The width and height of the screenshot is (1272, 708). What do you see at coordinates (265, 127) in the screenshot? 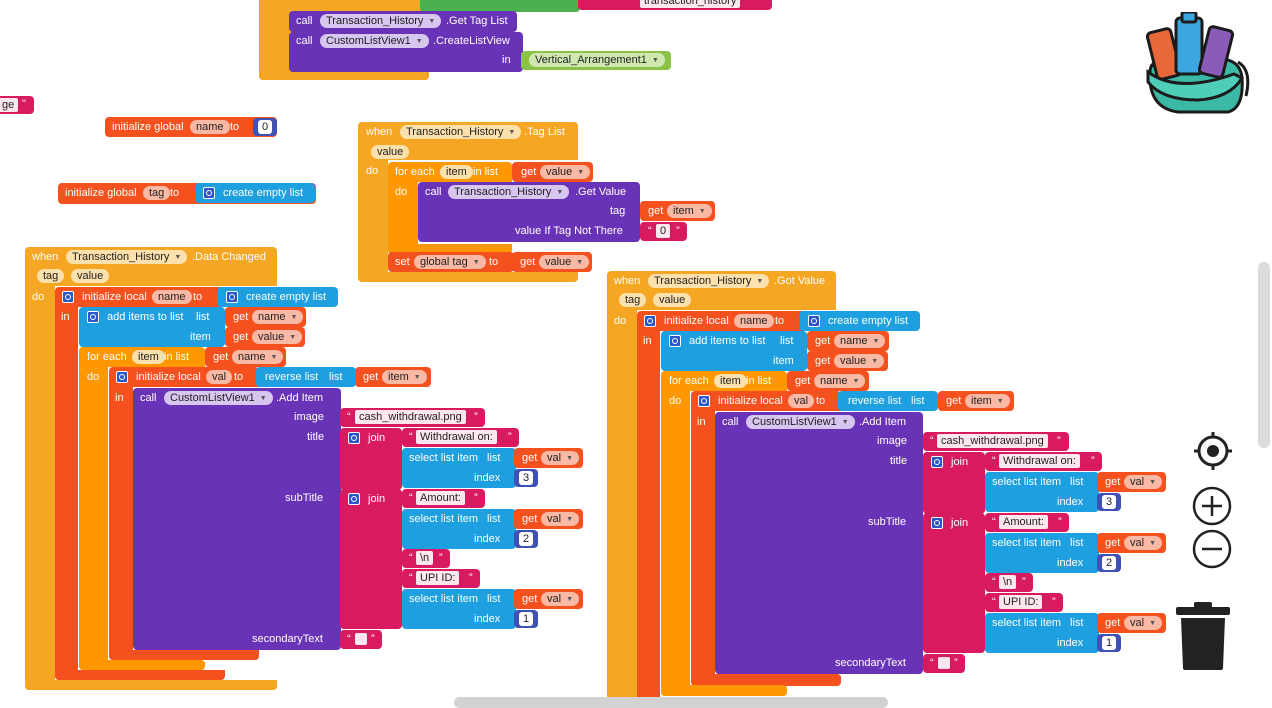
I see `number-field: 0` at bounding box center [265, 127].